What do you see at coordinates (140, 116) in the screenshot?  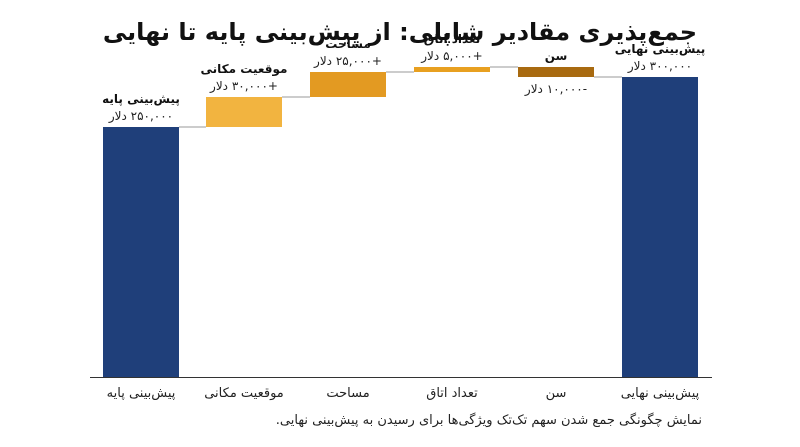 I see `bar-value-label: ۲۵۰,۰۰۰ دلار` at bounding box center [140, 116].